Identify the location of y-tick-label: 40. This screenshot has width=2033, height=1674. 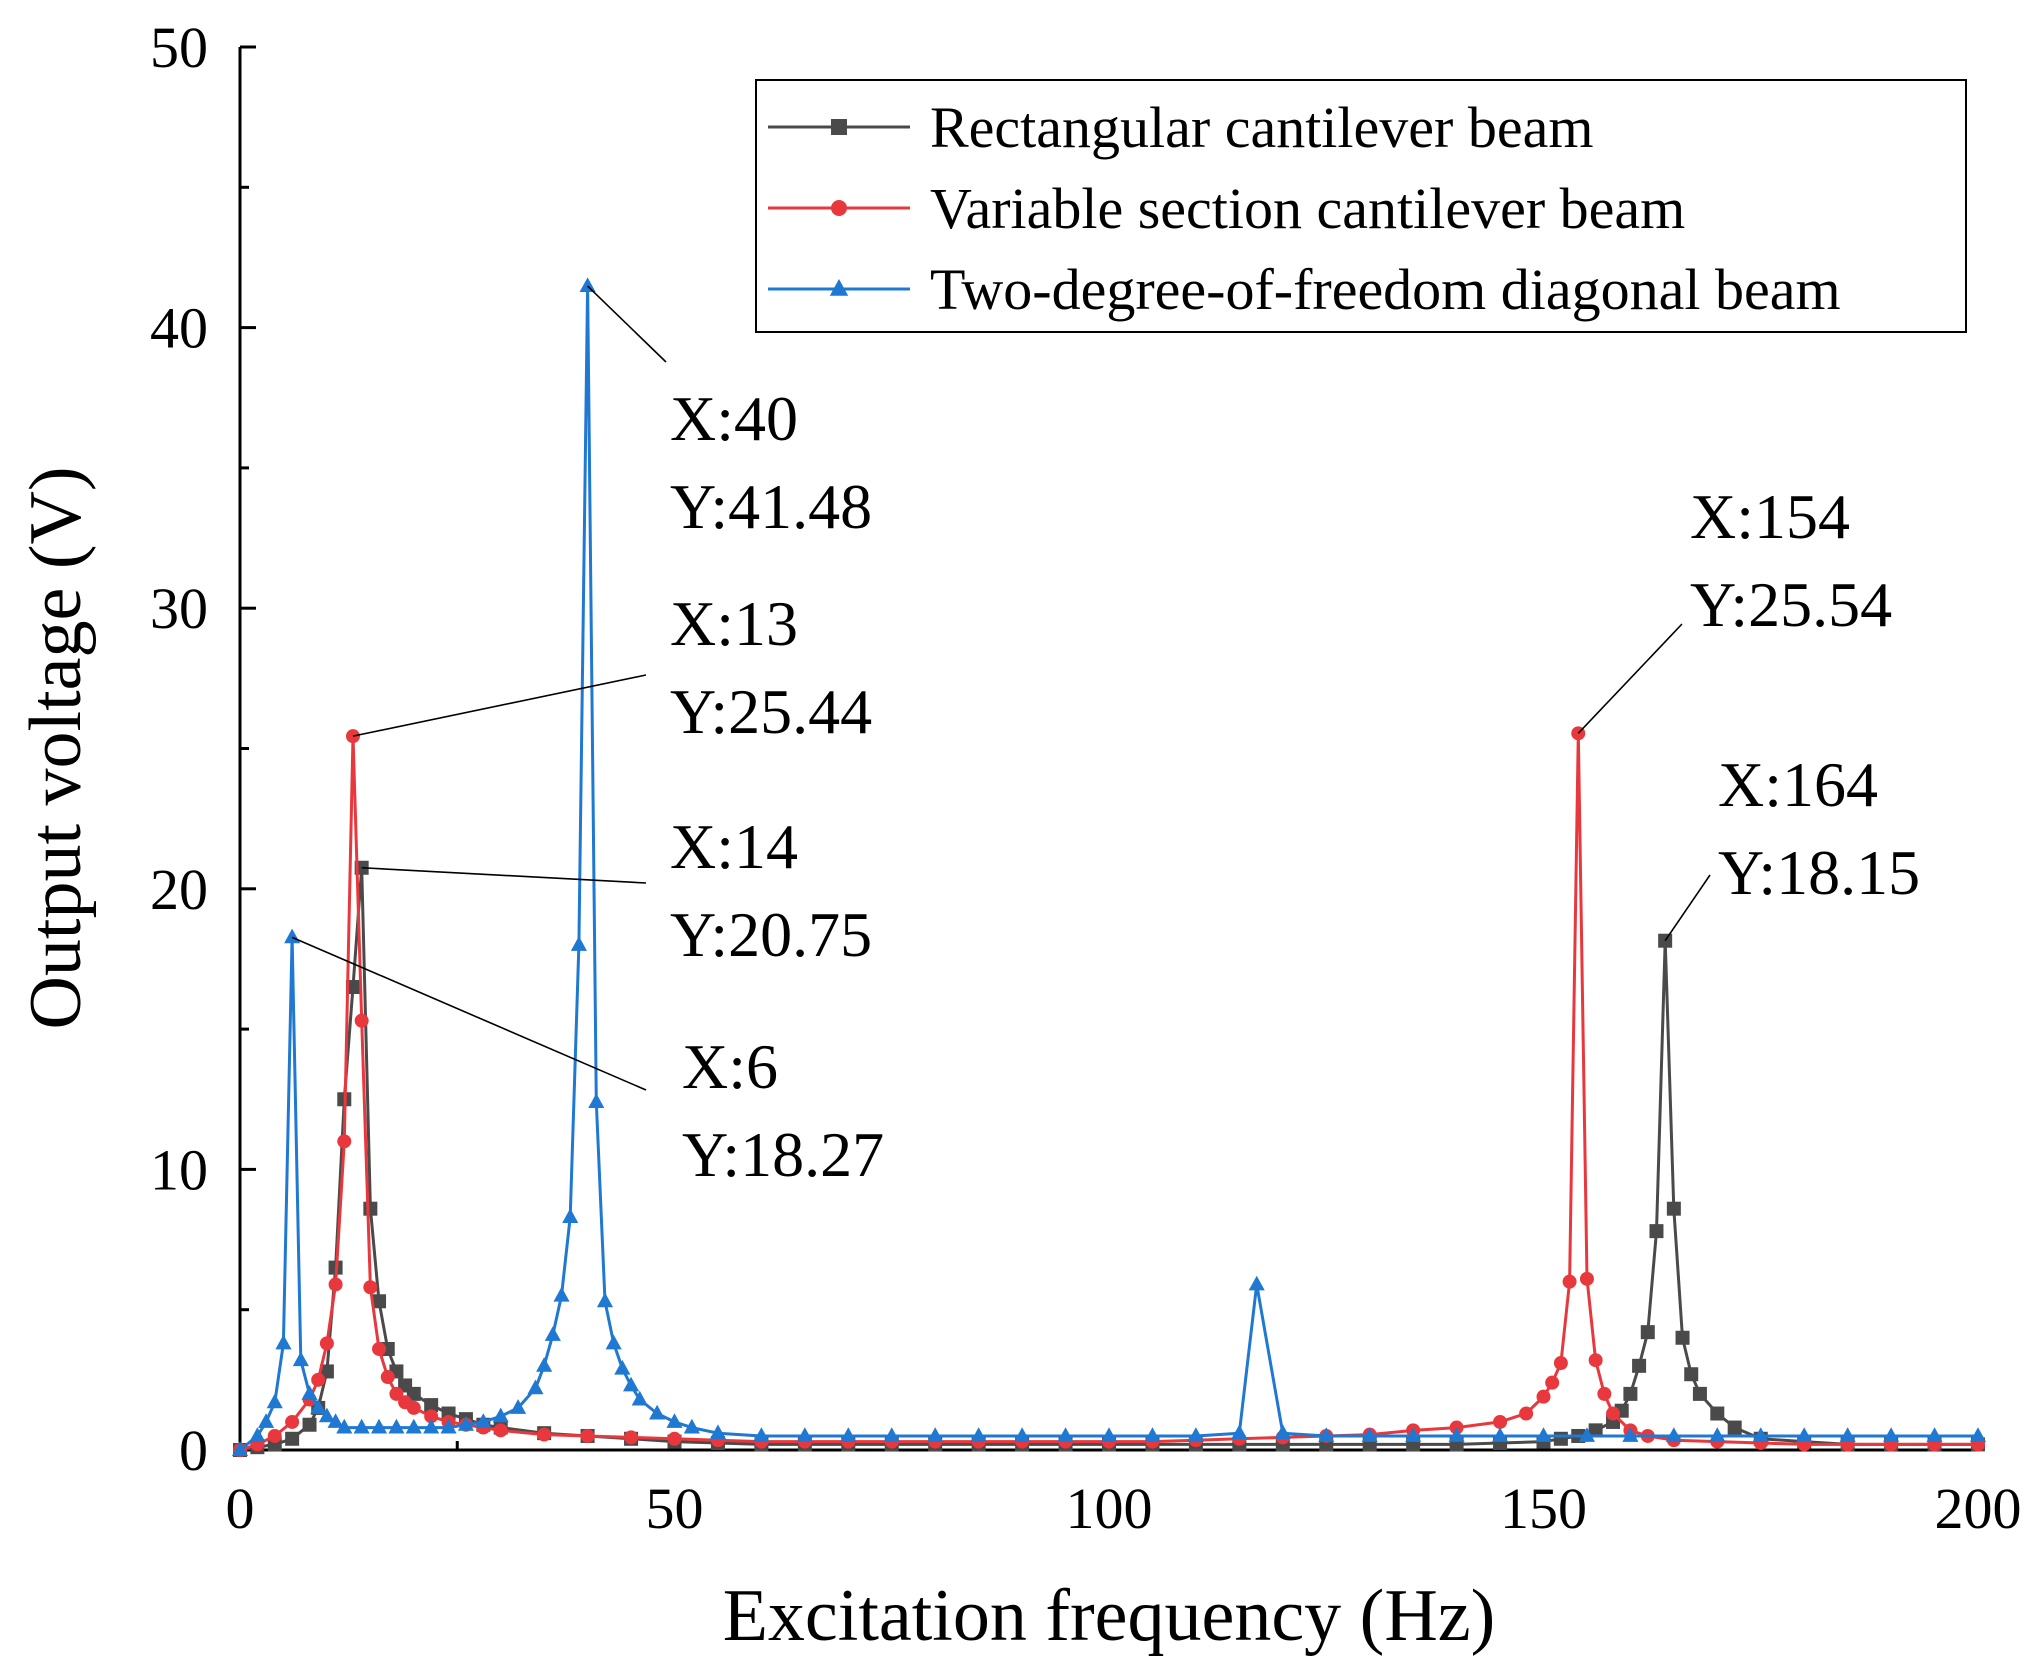
(179, 328).